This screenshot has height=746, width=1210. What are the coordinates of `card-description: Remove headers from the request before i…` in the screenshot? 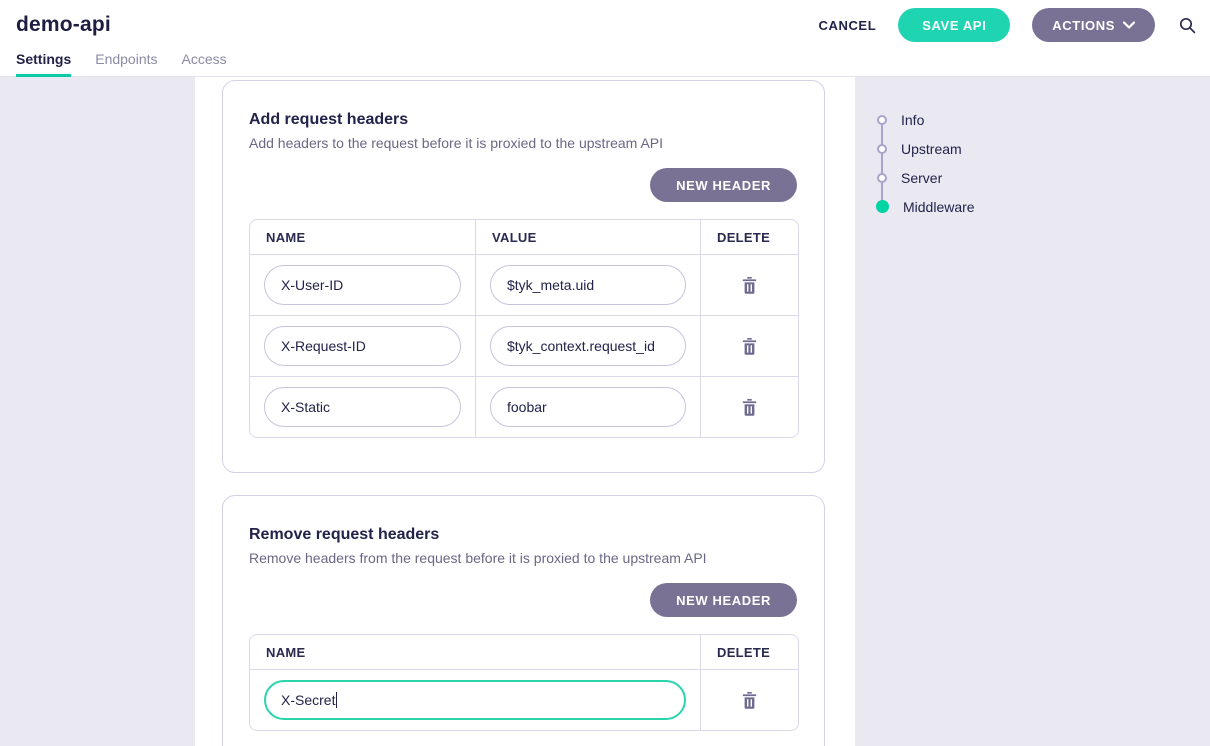 It's located at (478, 558).